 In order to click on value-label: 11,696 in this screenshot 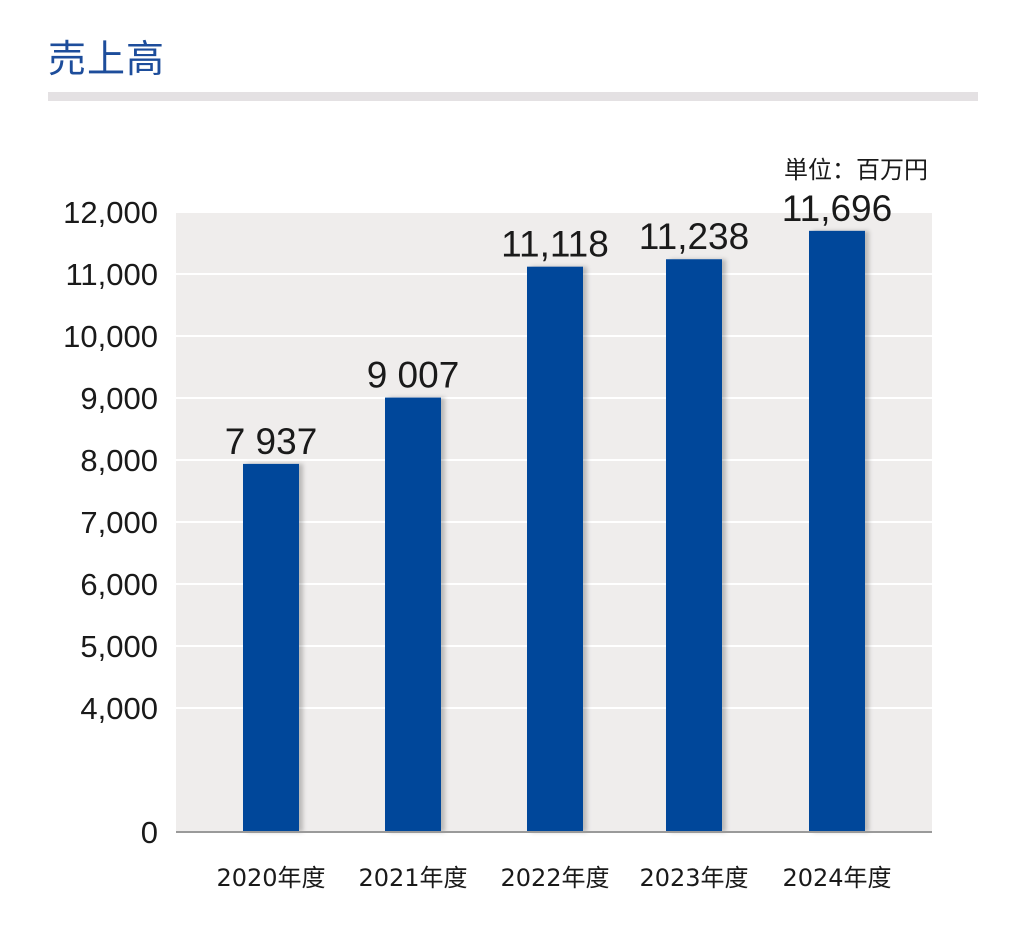, I will do `click(837, 208)`.